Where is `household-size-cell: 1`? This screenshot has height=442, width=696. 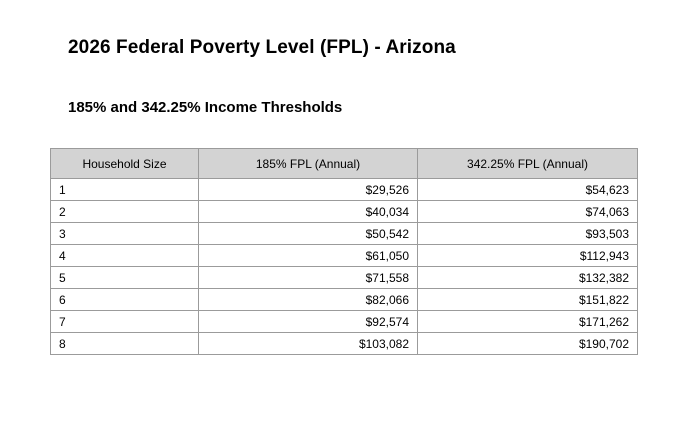
household-size-cell: 1 is located at coordinates (124, 189).